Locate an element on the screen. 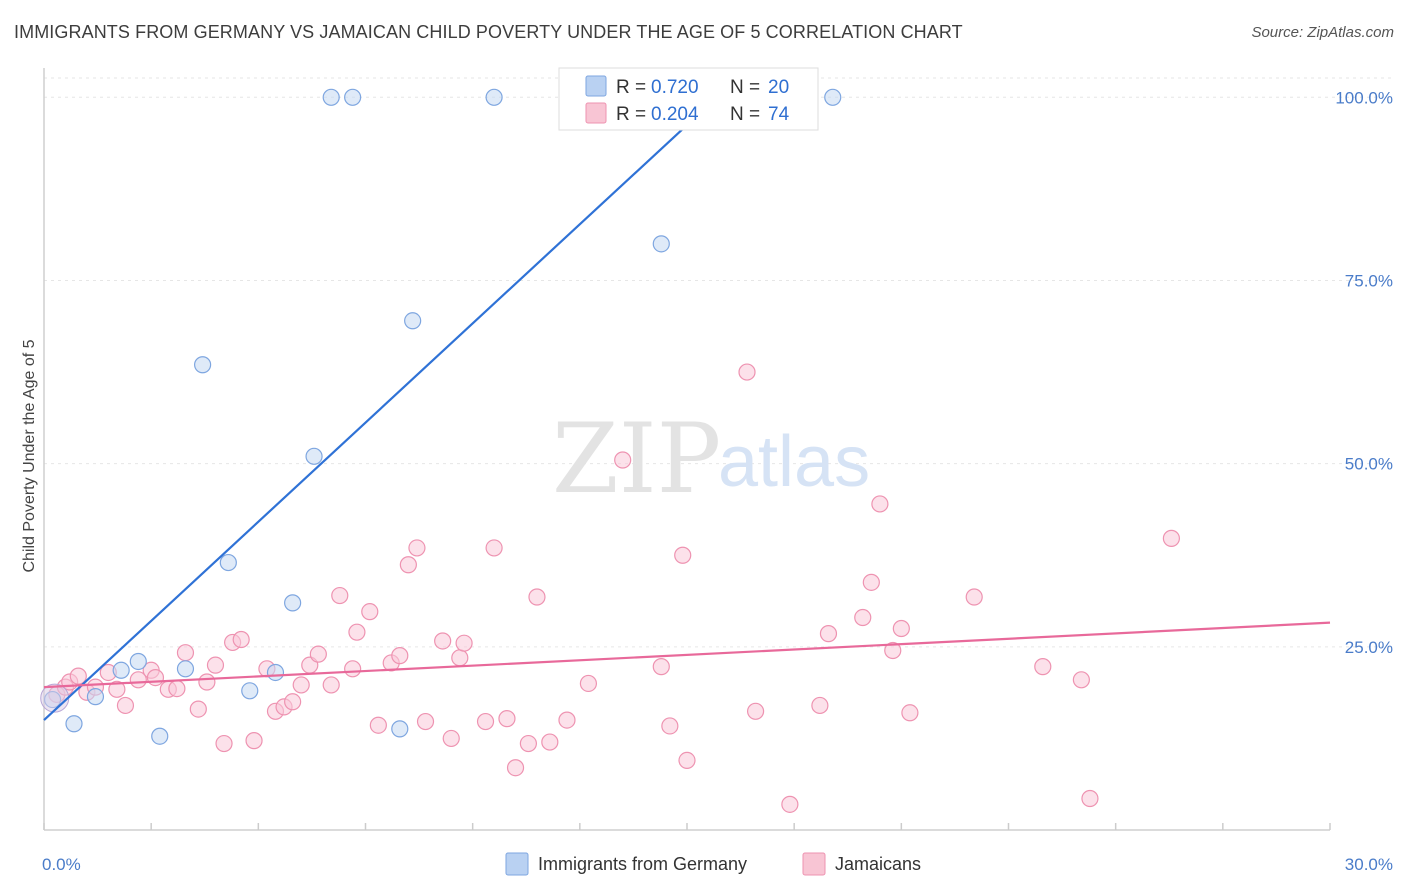  trend-line-jamaicans is located at coordinates (687, 655).